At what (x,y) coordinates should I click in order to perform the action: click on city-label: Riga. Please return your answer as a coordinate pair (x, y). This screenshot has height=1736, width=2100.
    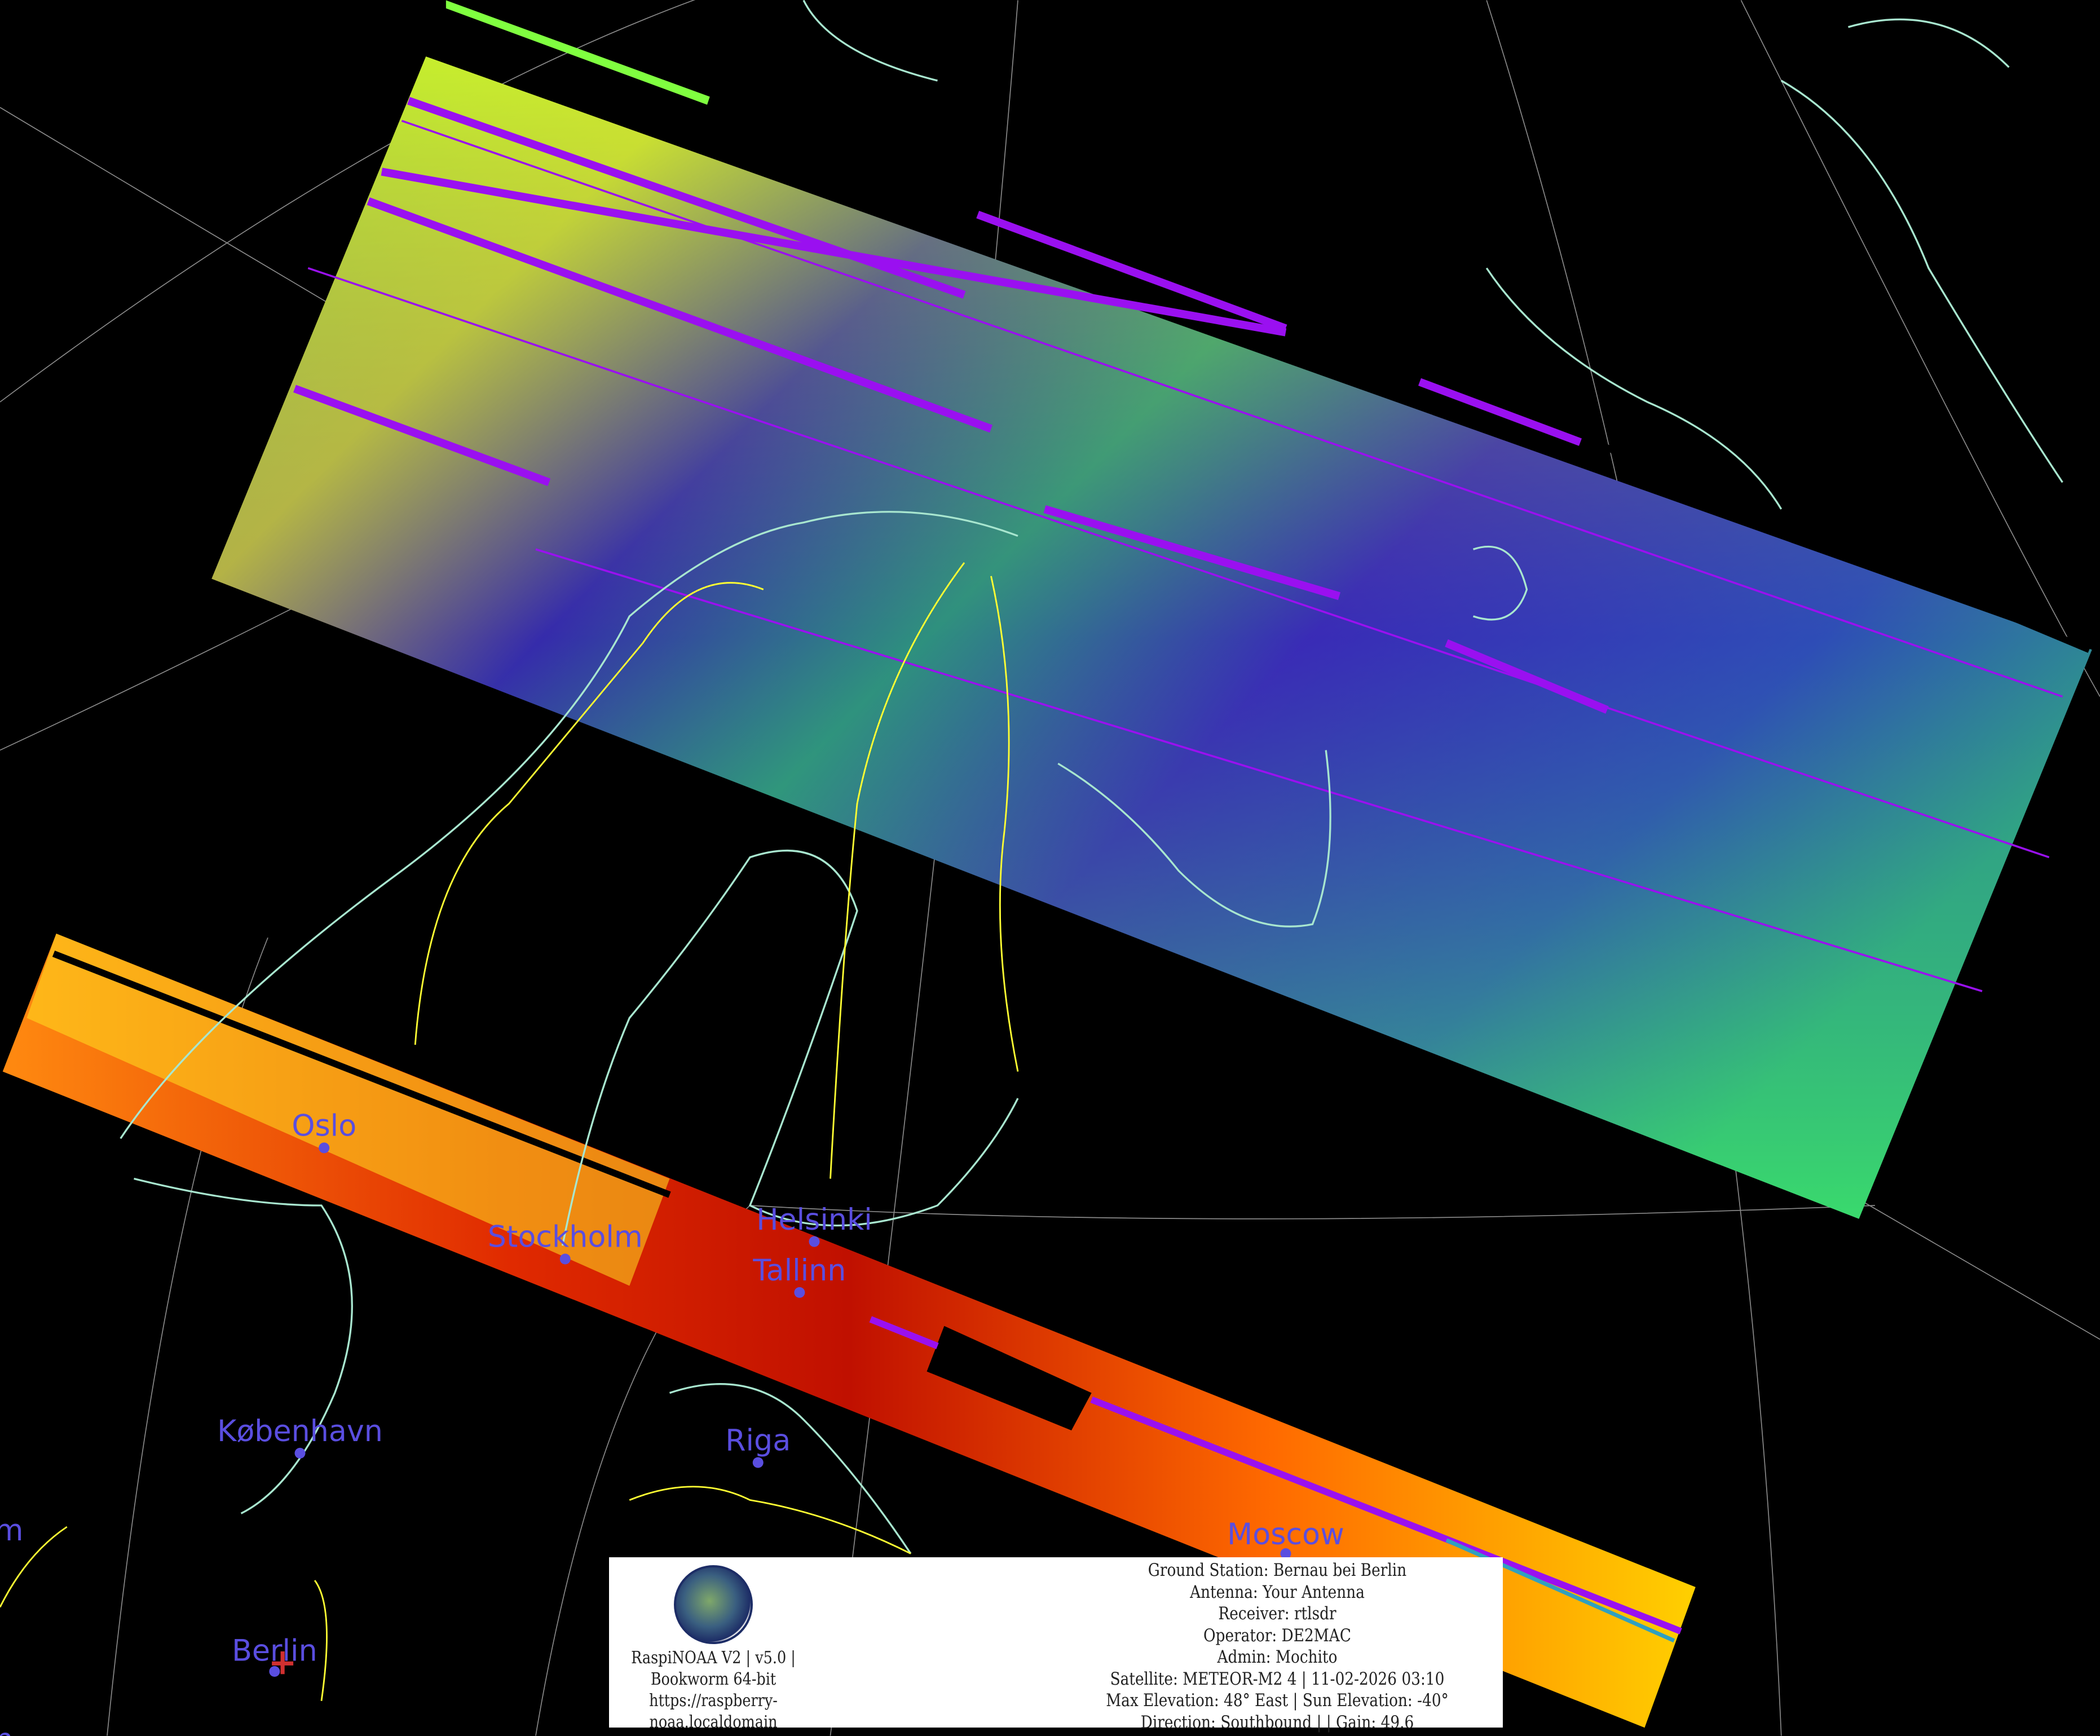
    Looking at the image, I should click on (758, 1441).